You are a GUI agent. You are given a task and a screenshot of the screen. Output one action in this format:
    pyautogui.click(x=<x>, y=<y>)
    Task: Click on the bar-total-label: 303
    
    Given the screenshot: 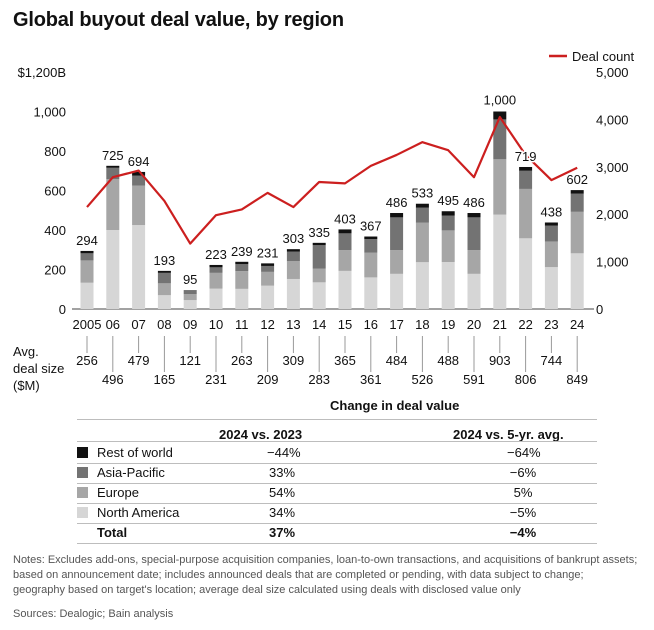 What is the action you would take?
    pyautogui.click(x=294, y=238)
    